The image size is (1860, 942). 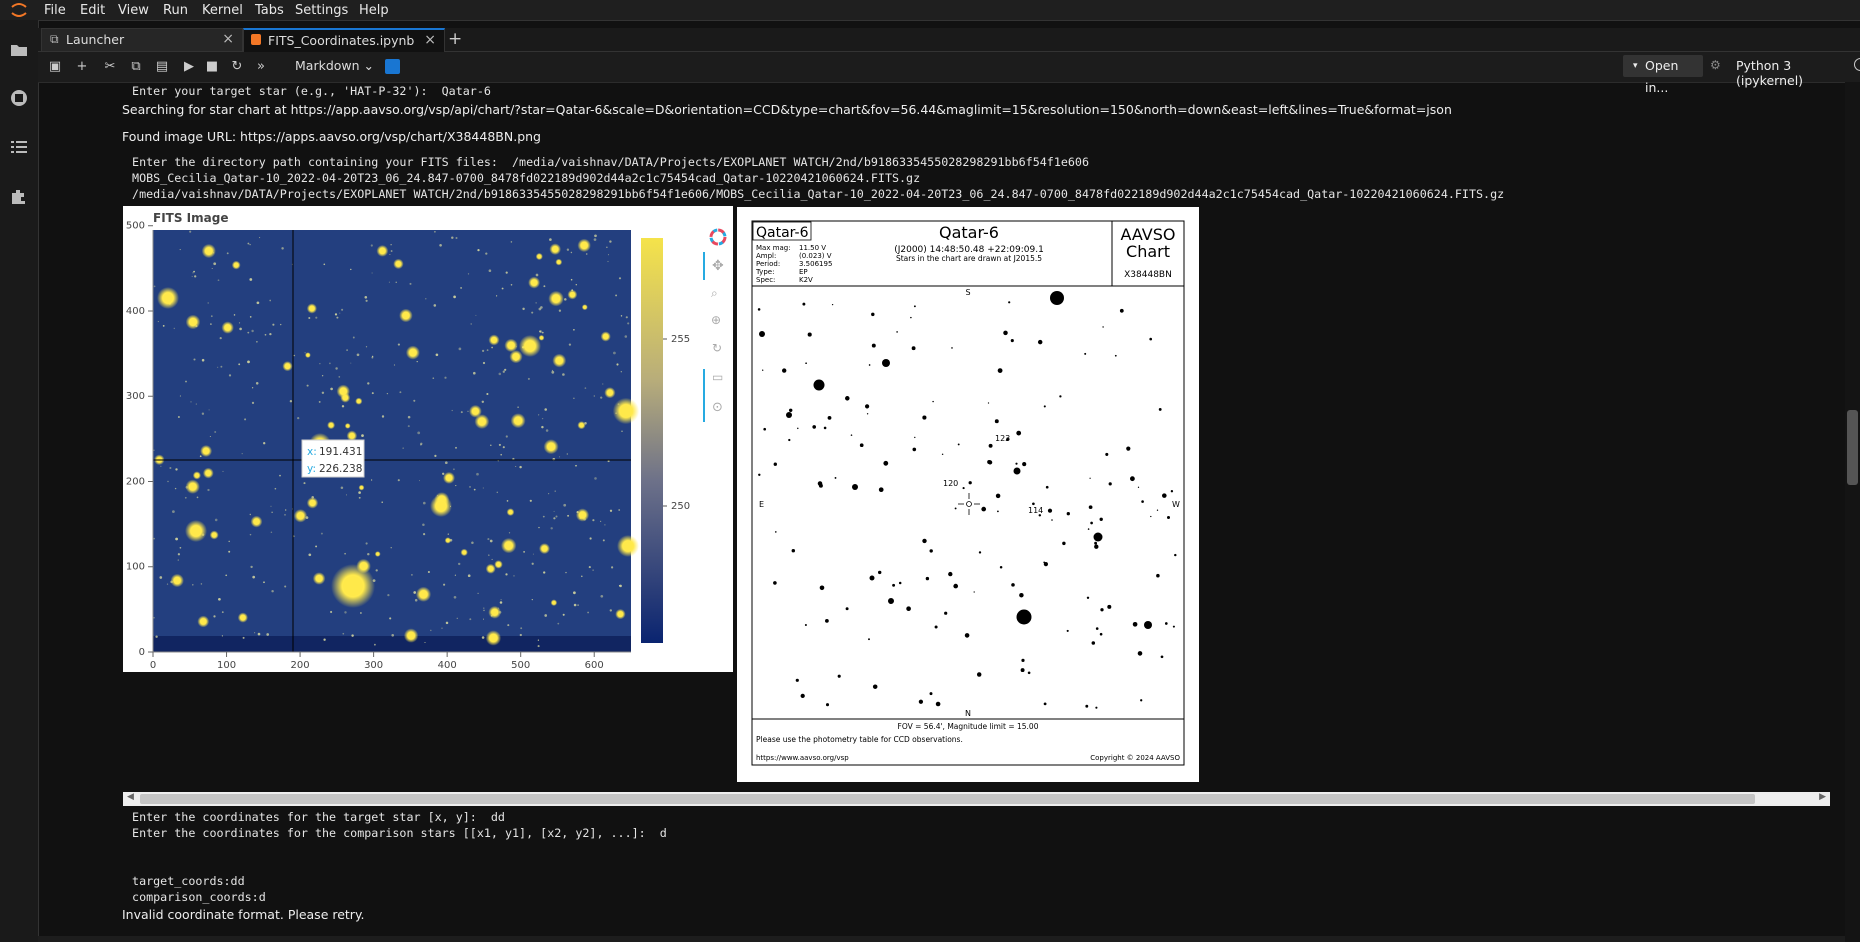 I want to click on pan-tool-icon: ✥, so click(x=718, y=266).